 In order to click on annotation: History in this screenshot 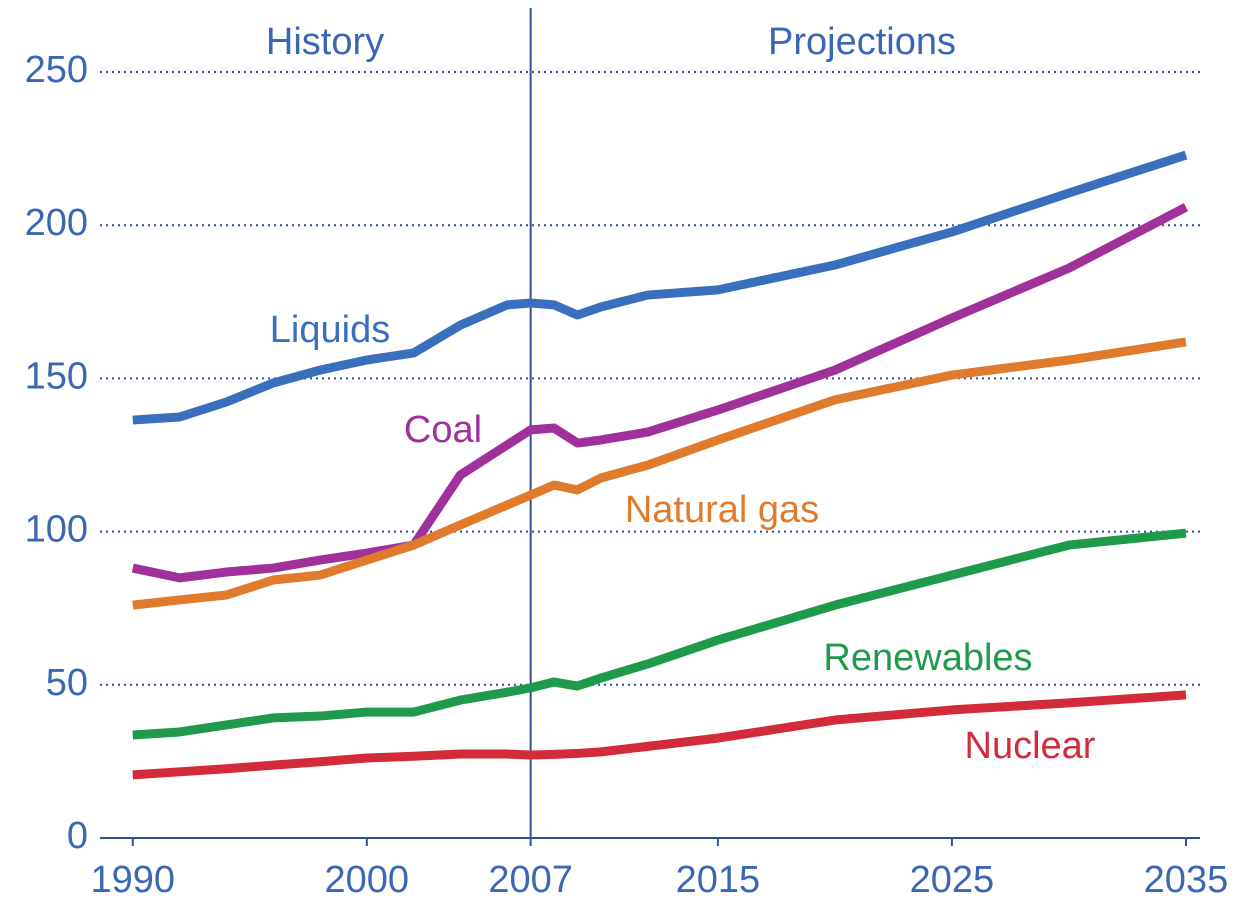, I will do `click(325, 42)`.